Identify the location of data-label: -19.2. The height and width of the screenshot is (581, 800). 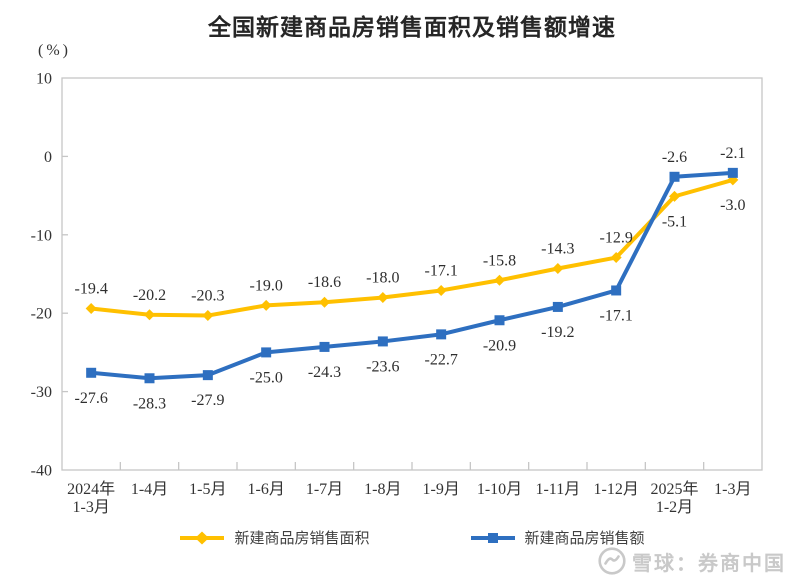
(557, 332).